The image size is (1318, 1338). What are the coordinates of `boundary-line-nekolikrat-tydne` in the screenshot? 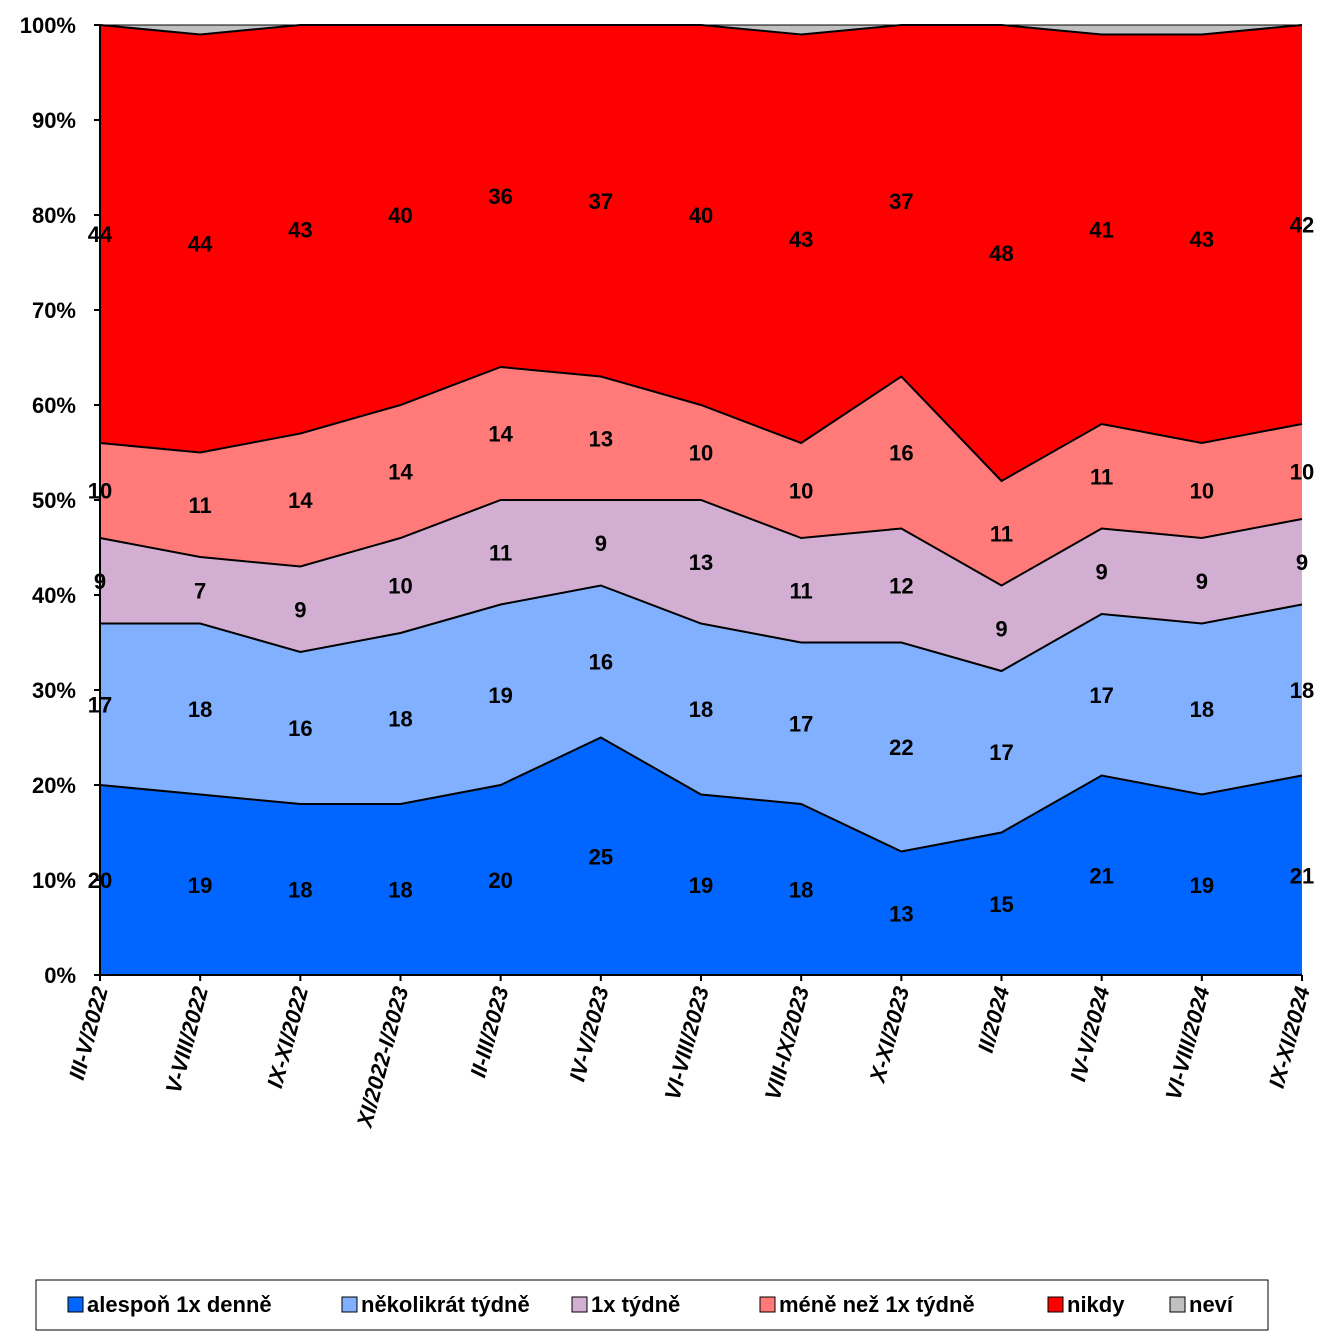 It's located at (701, 628).